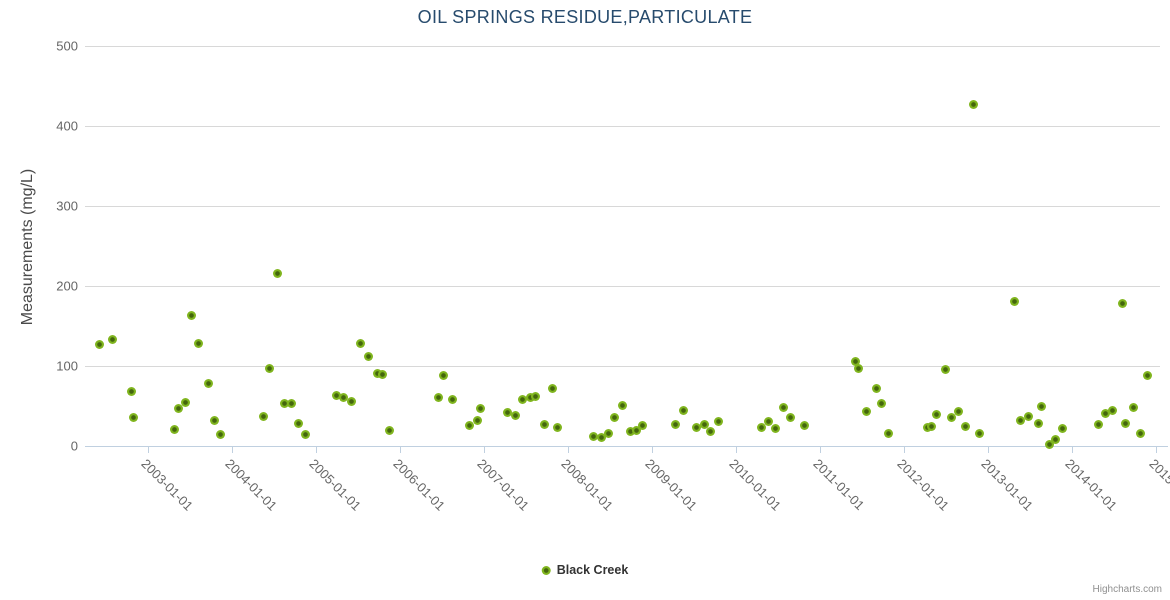 This screenshot has height=600, width=1170. Describe the element at coordinates (839, 484) in the screenshot. I see `x-tick-label: 2011-01-01` at that location.